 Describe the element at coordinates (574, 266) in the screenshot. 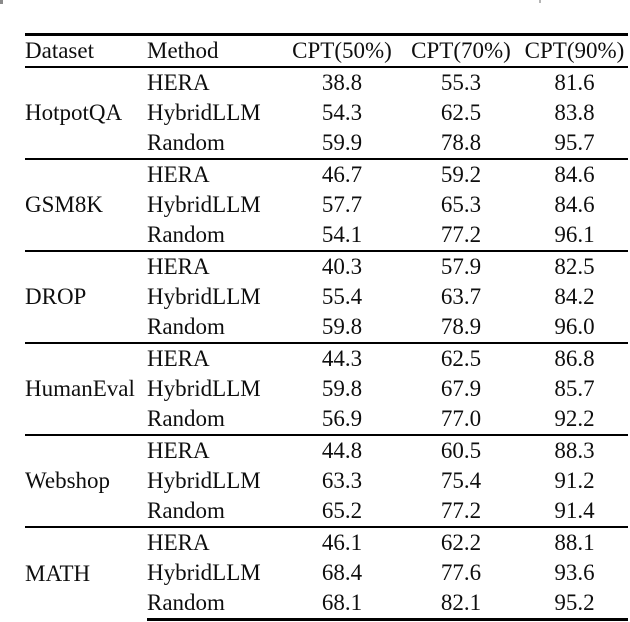

I see `cpt90-cell: 82.5` at that location.